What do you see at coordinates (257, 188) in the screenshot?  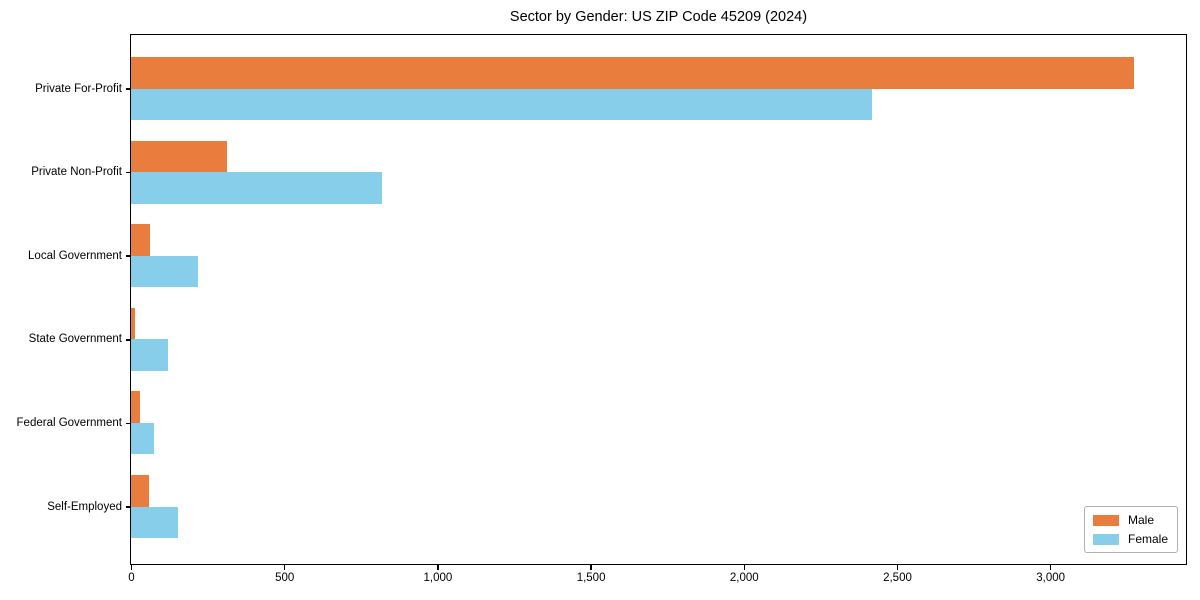 I see `bar-female-private-non-profit` at bounding box center [257, 188].